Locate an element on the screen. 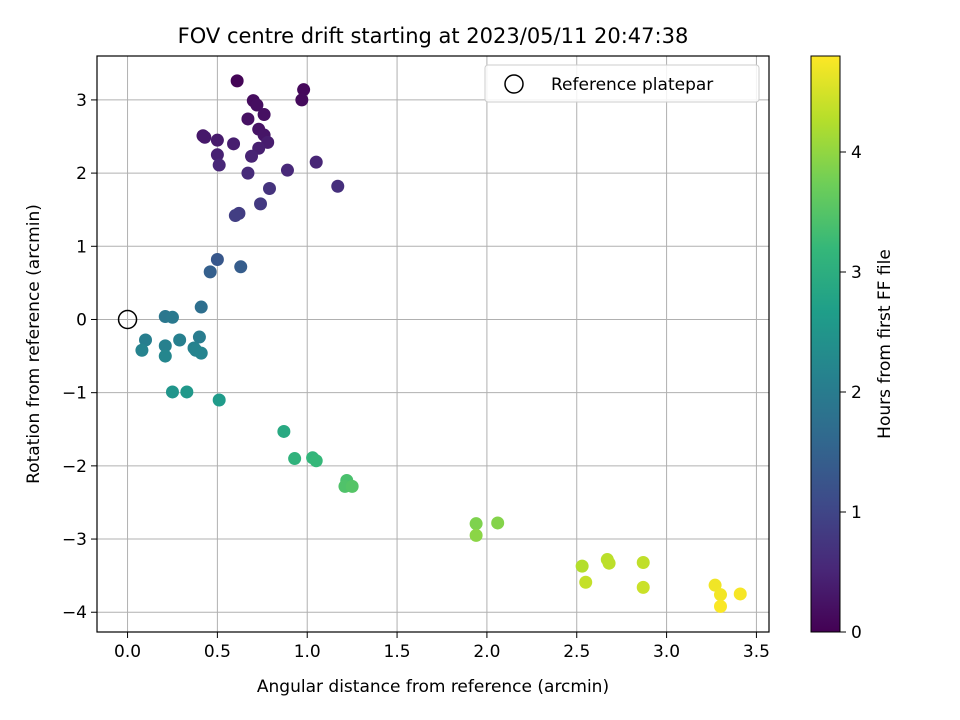  colorbar-label: Hours from first FF file is located at coordinates (885, 344).